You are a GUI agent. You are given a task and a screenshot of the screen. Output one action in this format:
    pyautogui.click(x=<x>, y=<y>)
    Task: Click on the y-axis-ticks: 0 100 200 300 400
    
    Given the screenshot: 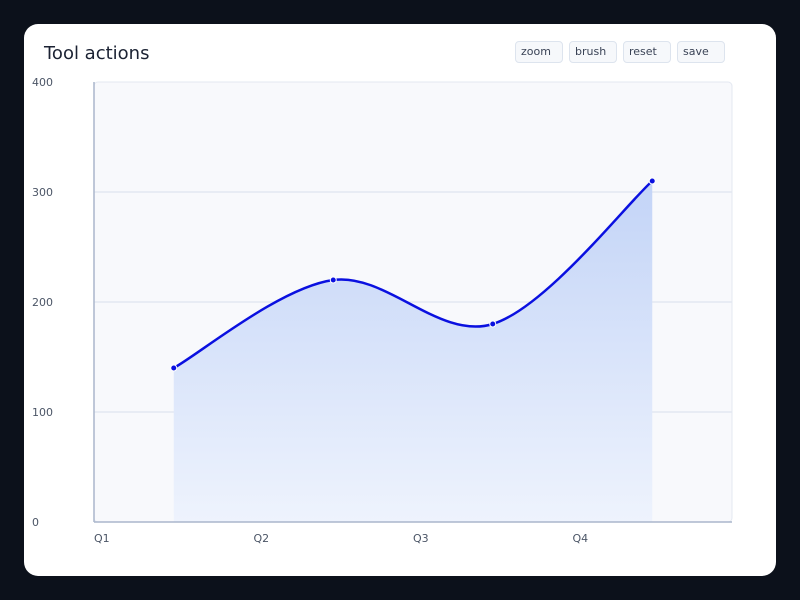 What is the action you would take?
    pyautogui.click(x=42, y=302)
    